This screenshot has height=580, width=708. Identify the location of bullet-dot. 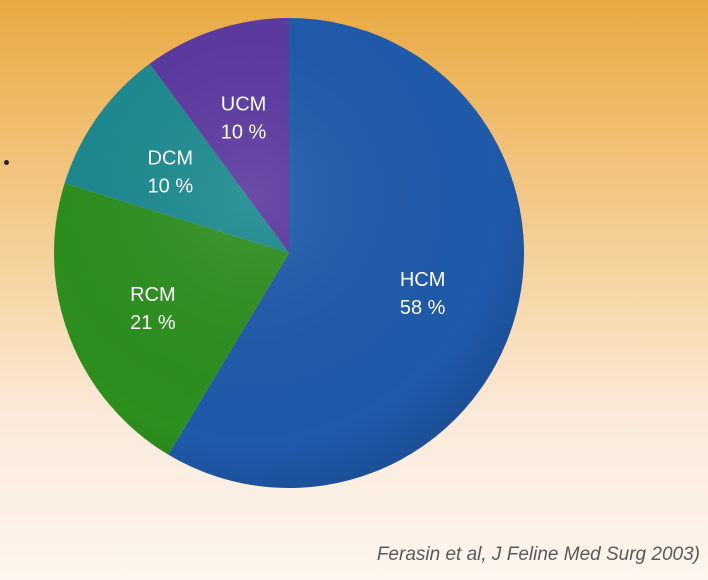
(6, 162).